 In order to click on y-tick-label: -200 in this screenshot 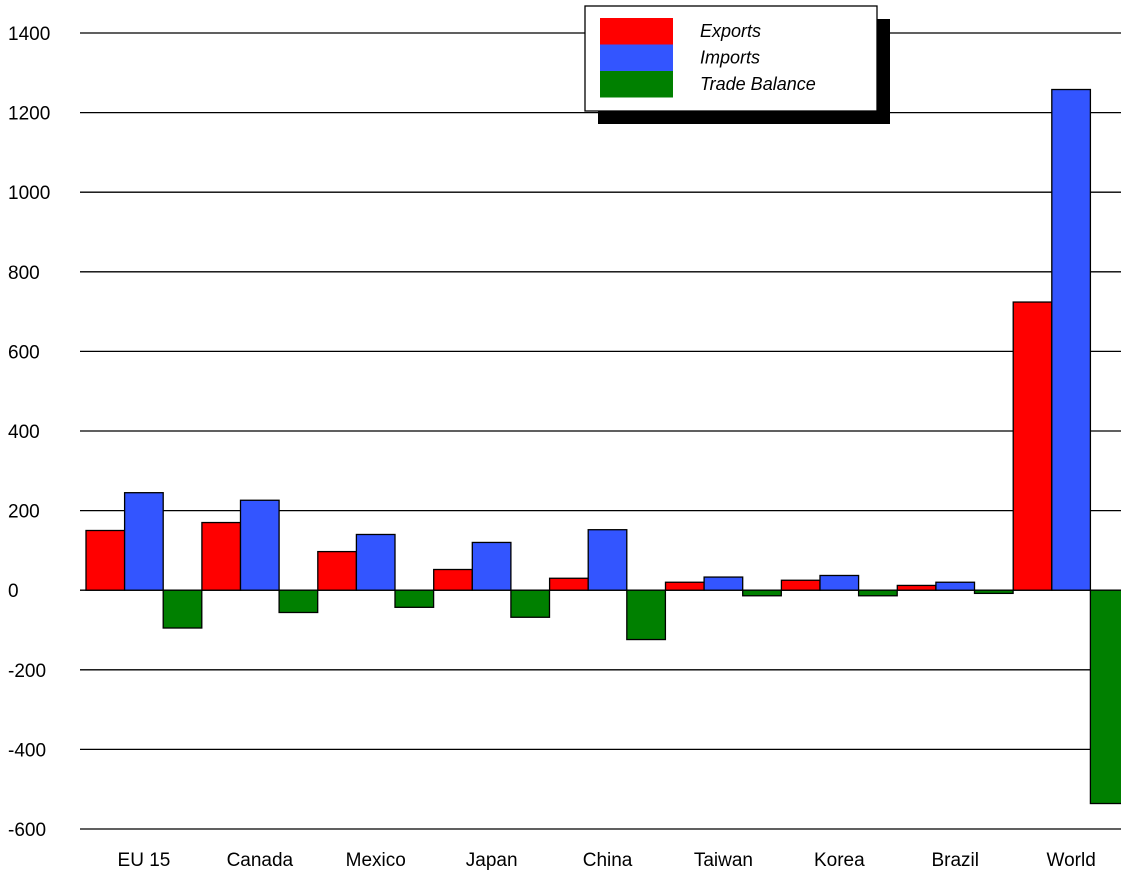, I will do `click(27, 671)`.